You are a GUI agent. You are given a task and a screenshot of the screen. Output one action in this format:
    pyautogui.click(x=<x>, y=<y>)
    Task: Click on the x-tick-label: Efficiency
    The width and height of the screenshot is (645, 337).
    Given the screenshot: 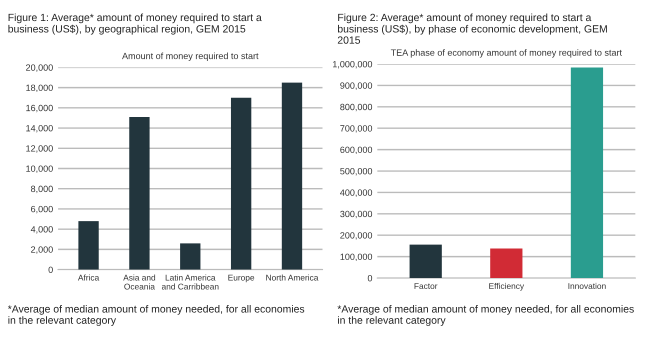 What is the action you would take?
    pyautogui.click(x=506, y=286)
    